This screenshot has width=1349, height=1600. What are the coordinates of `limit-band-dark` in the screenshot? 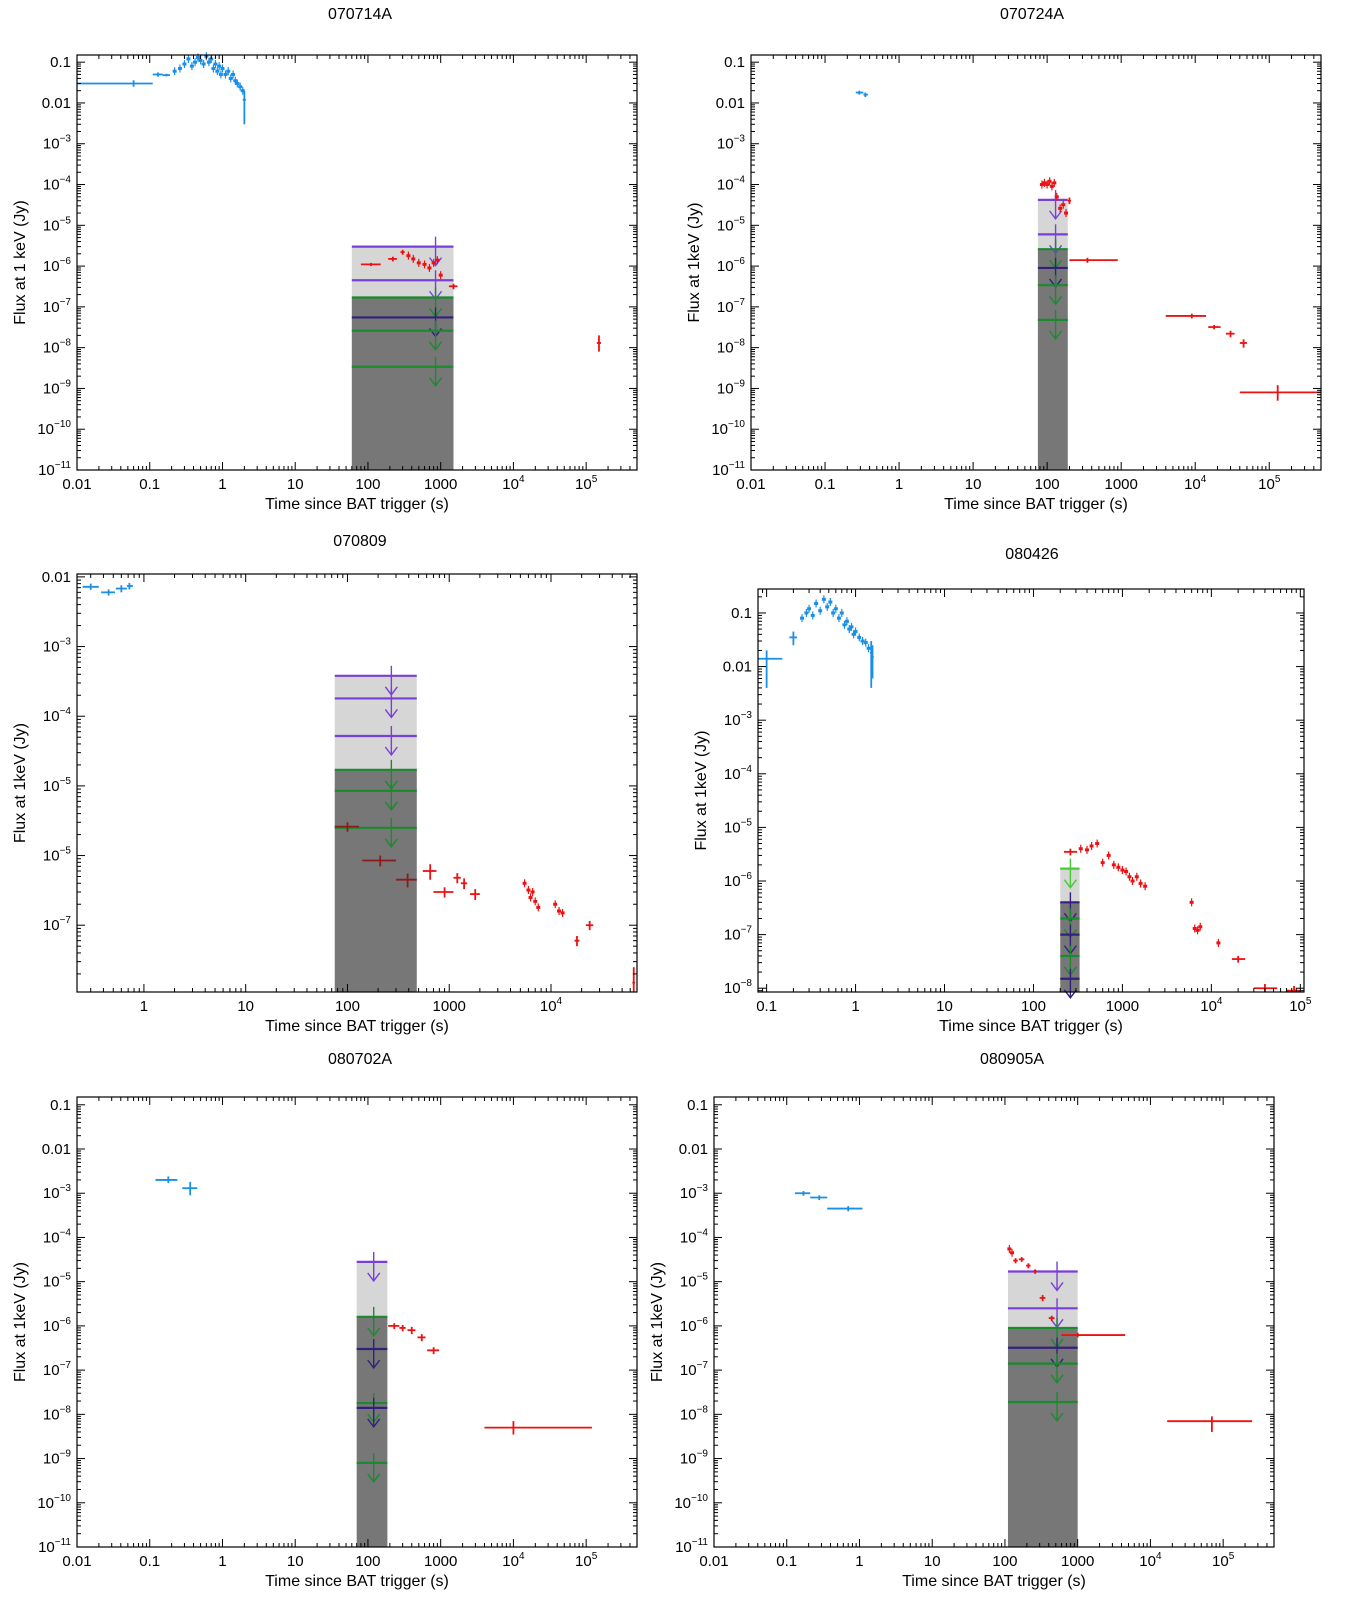 It's located at (375, 880).